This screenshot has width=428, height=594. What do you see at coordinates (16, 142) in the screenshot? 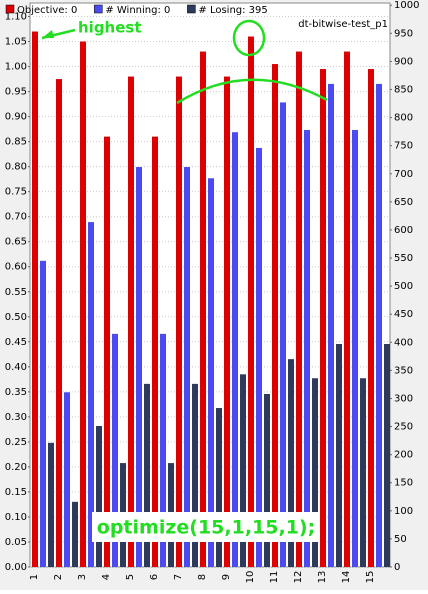
I see `y-tick-label: 0.85` at bounding box center [16, 142].